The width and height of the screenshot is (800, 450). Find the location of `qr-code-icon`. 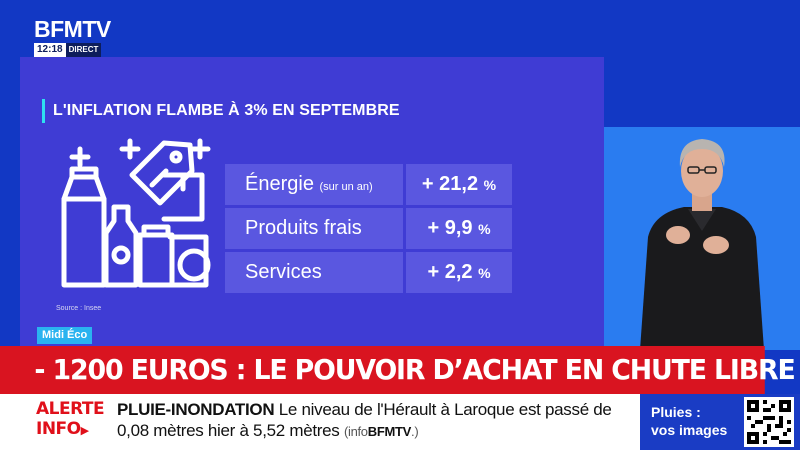

qr-code-icon is located at coordinates (769, 422).